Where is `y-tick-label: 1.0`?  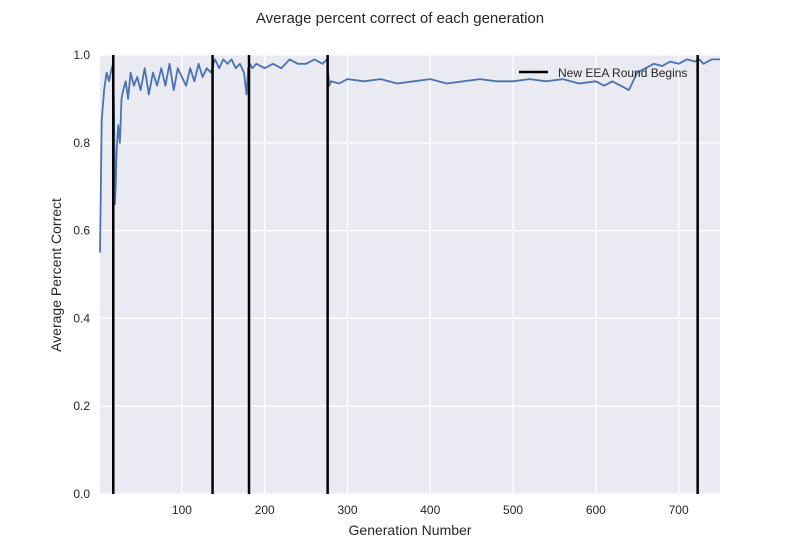
y-tick-label: 1.0 is located at coordinates (81, 55).